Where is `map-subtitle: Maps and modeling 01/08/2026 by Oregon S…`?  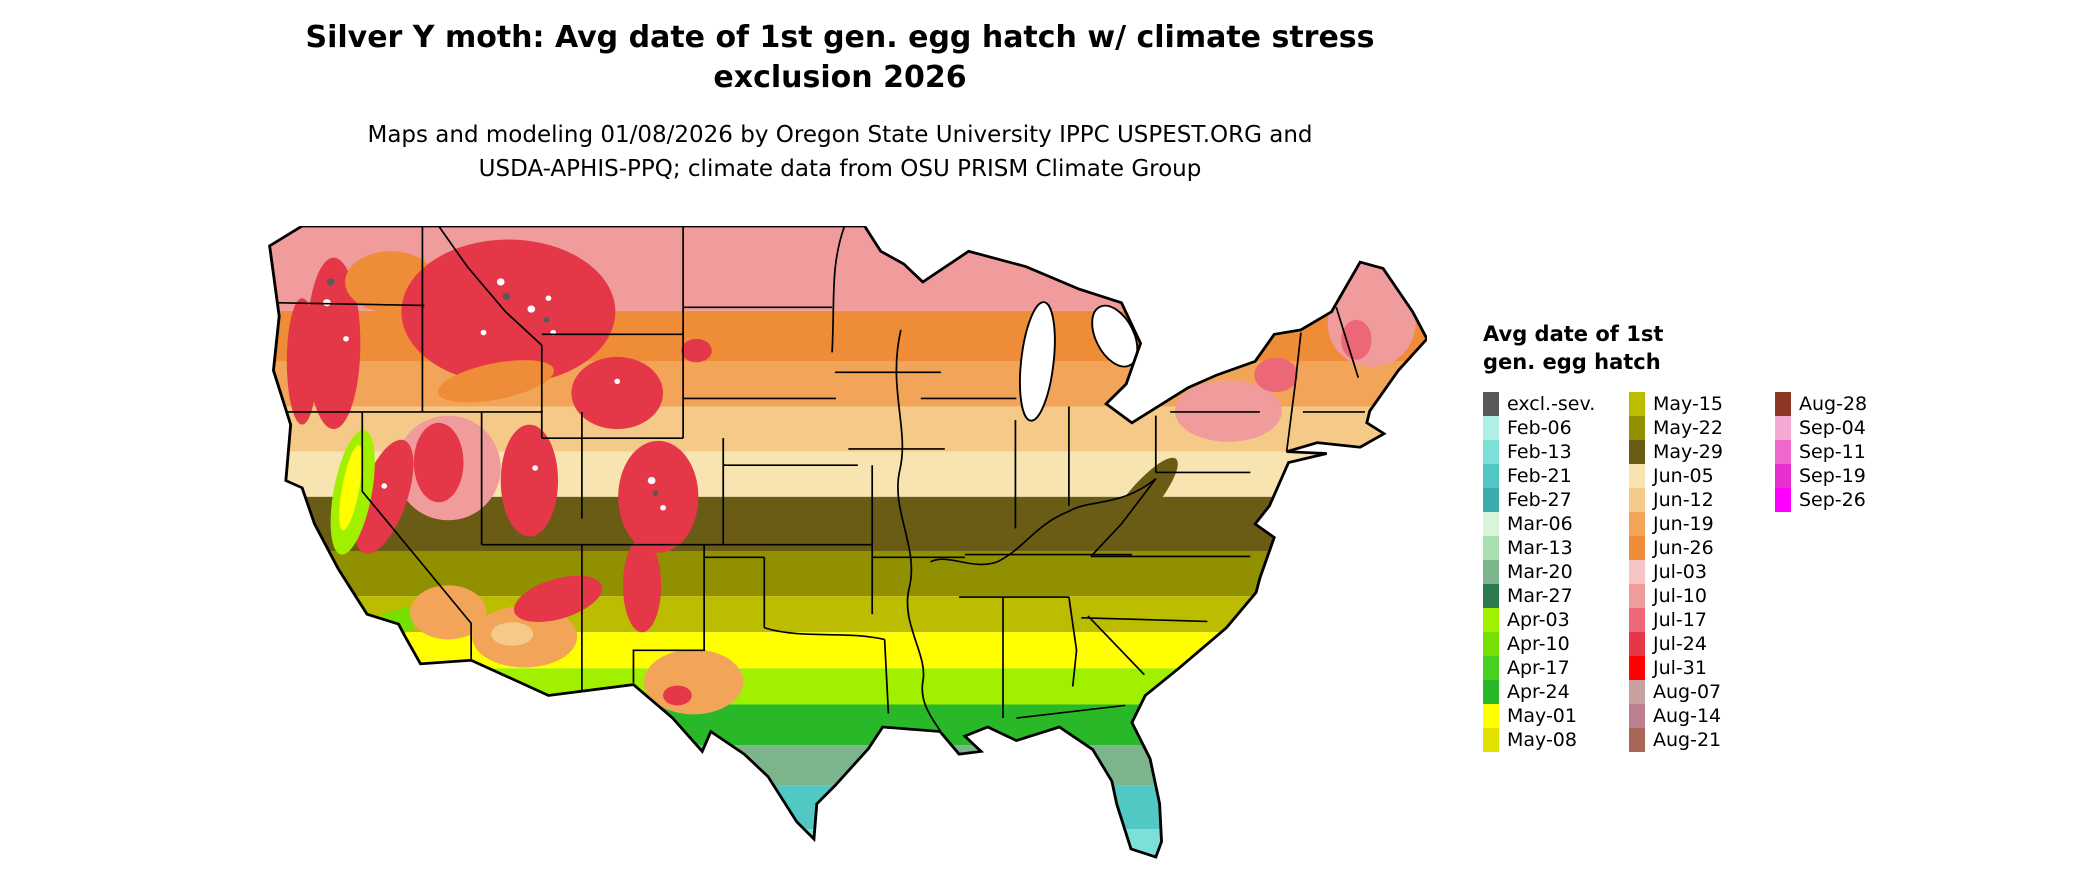
map-subtitle: Maps and modeling 01/08/2026 by Oregon S… is located at coordinates (840, 152).